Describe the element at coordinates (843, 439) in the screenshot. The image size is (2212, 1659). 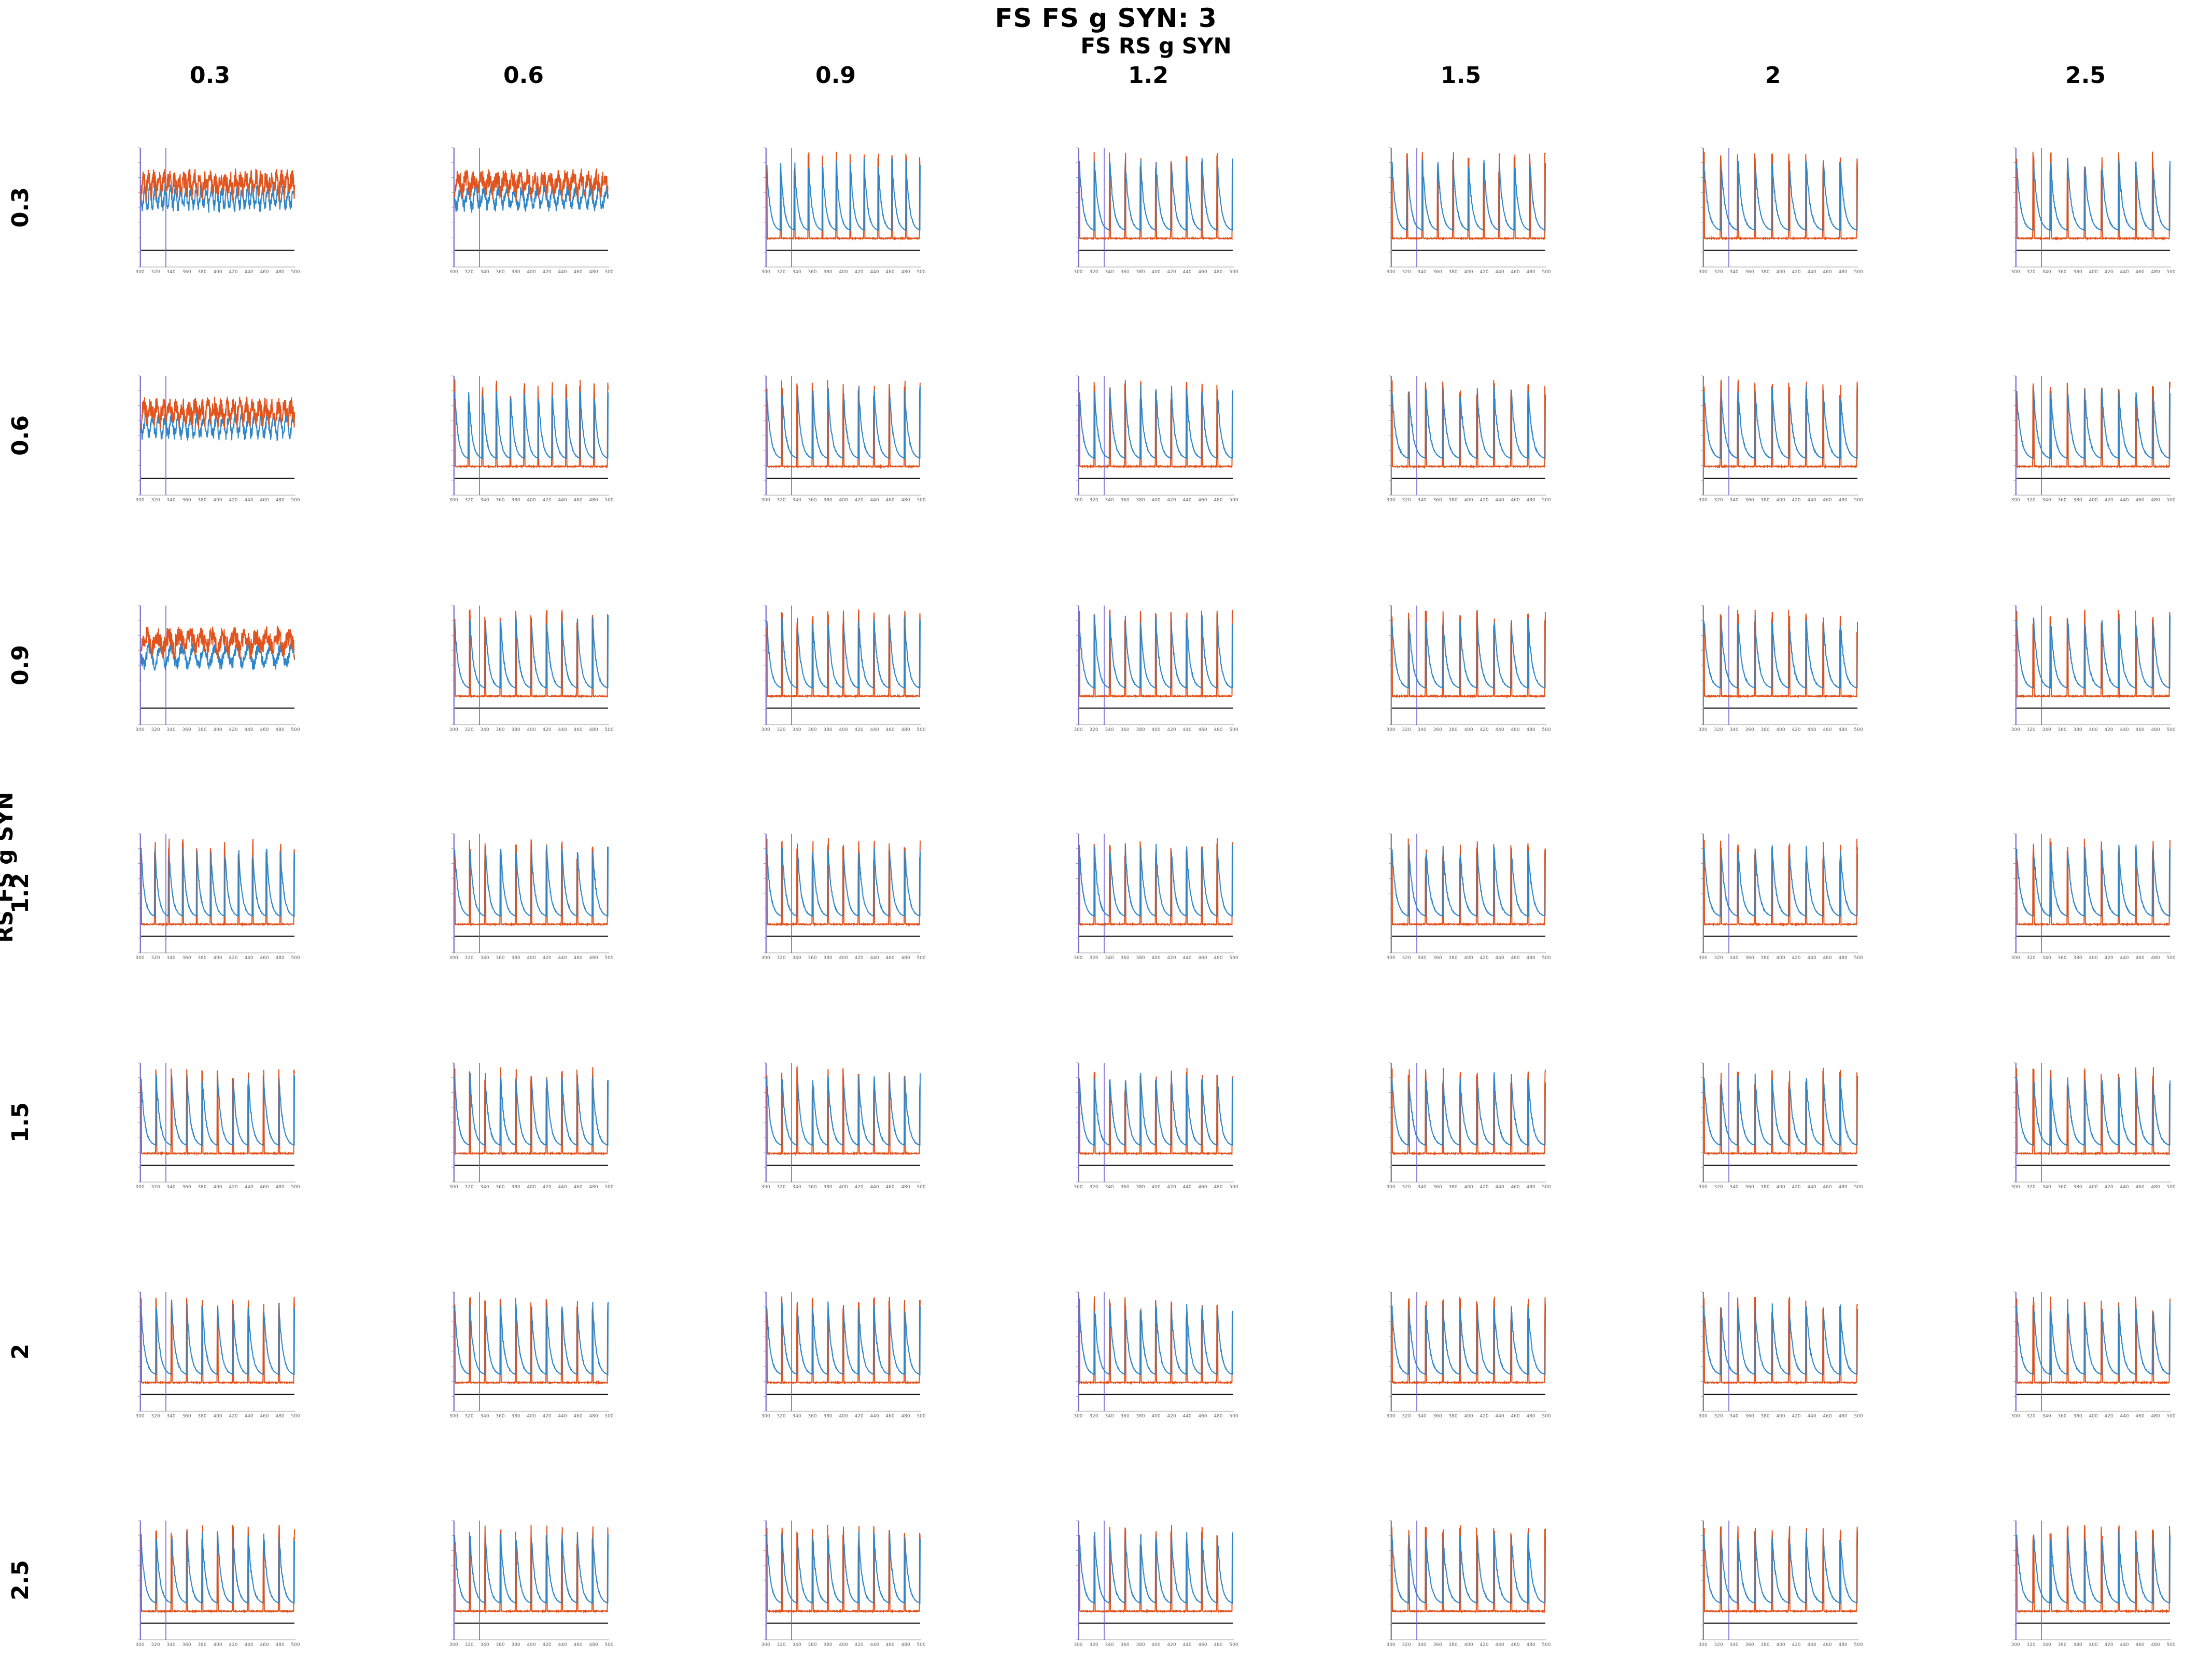
I see `panel-r0.6-c0.9: 300 320 340 360 380 400 420 440 460 480 500` at that location.